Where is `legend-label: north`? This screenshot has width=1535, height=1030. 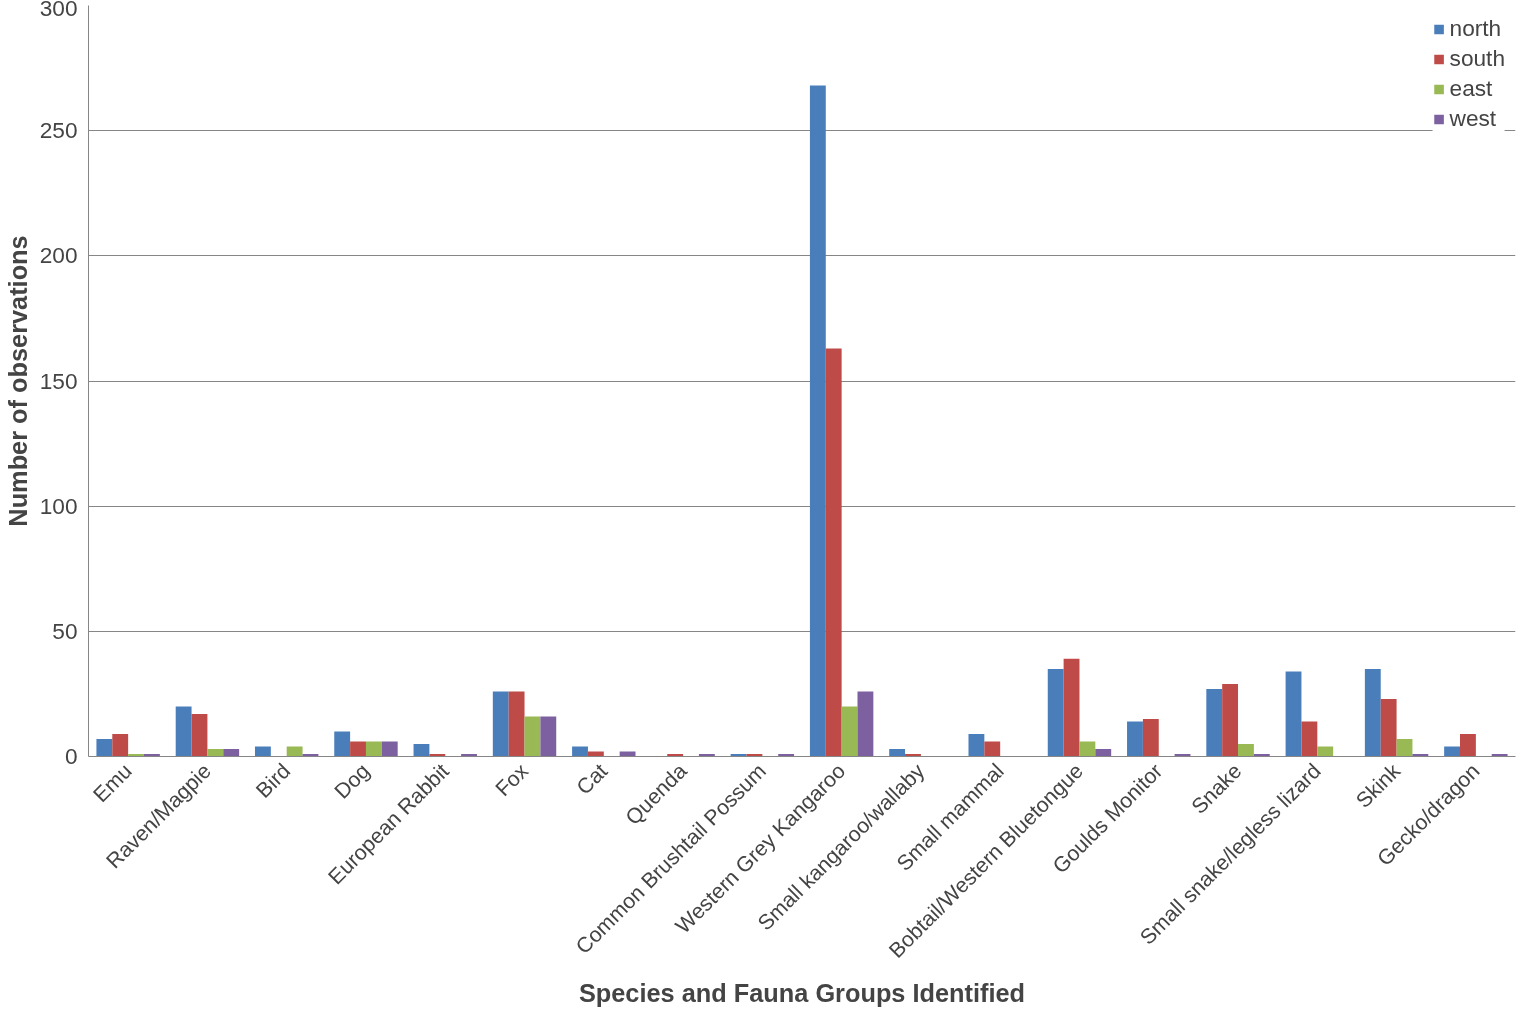 legend-label: north is located at coordinates (1475, 28).